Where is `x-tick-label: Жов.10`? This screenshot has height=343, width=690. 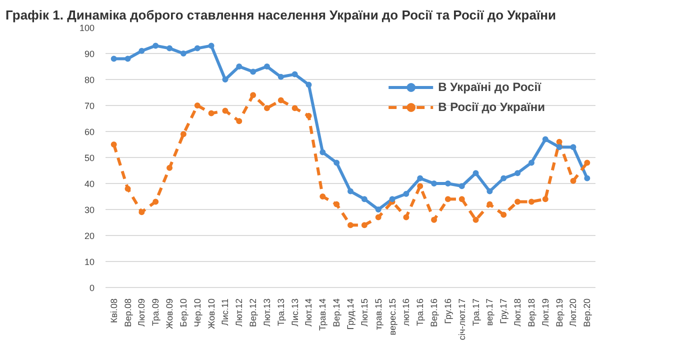 x-tick-label: Жов.10 is located at coordinates (211, 314).